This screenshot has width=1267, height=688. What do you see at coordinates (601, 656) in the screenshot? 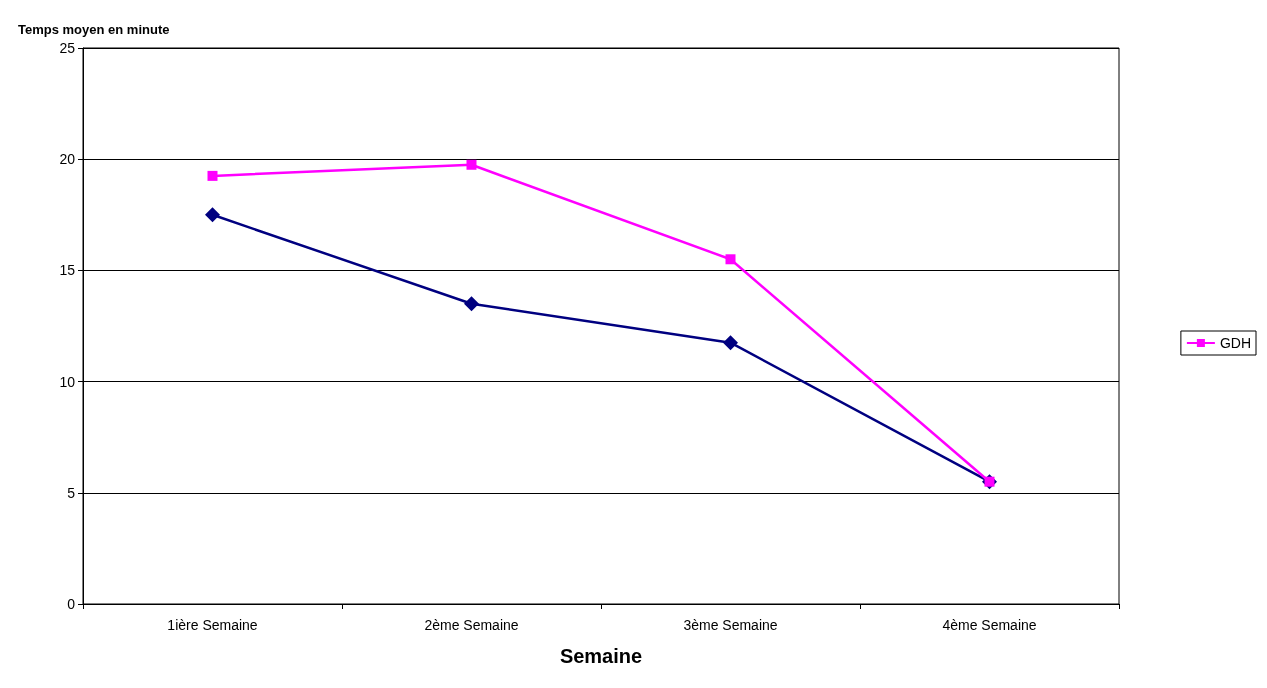
I see `x-axis-title: Semaine` at bounding box center [601, 656].